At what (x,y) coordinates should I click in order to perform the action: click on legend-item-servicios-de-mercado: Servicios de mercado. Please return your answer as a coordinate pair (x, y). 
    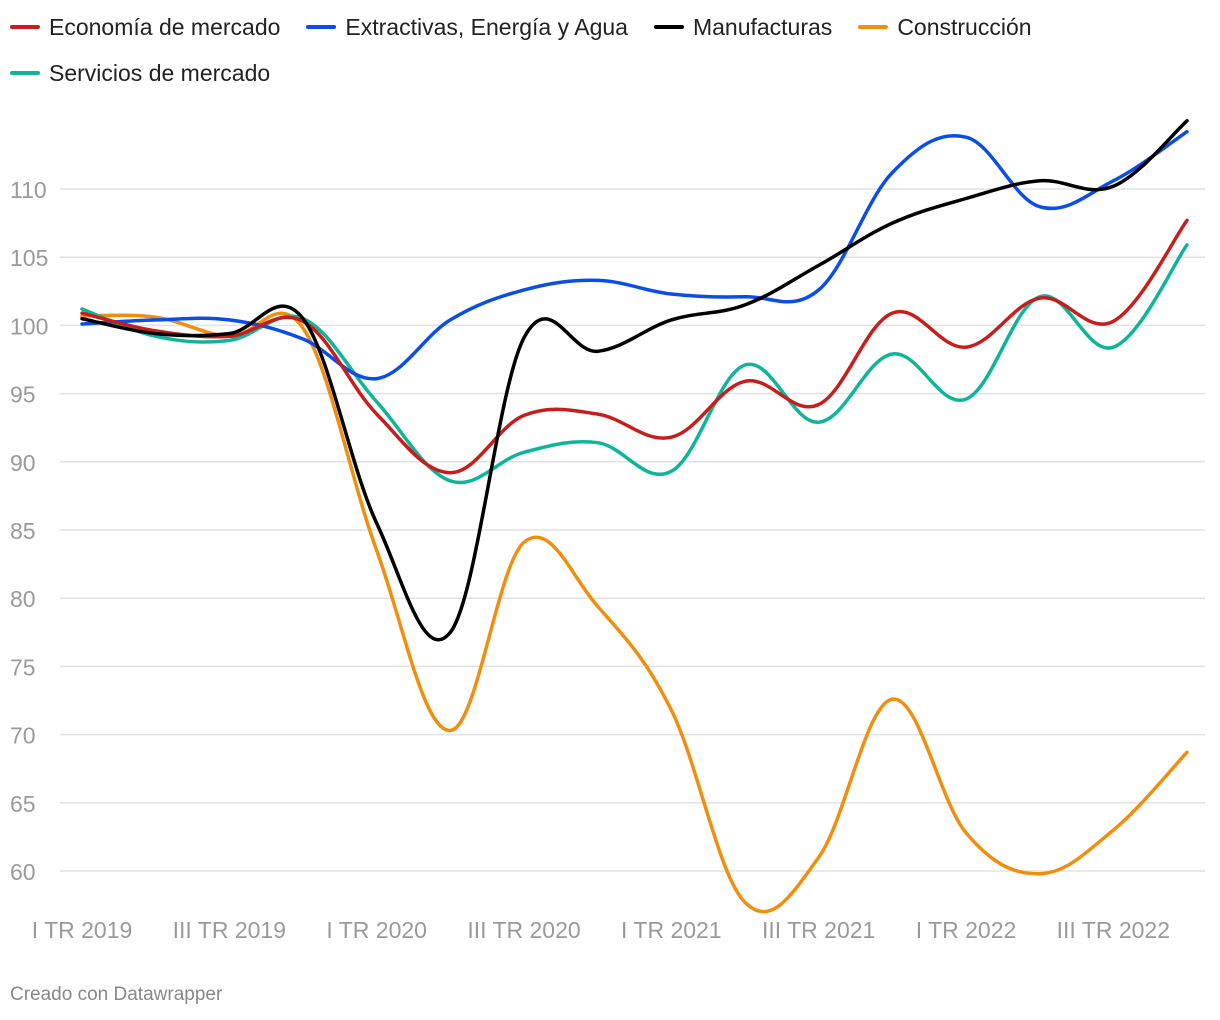
    Looking at the image, I should click on (140, 73).